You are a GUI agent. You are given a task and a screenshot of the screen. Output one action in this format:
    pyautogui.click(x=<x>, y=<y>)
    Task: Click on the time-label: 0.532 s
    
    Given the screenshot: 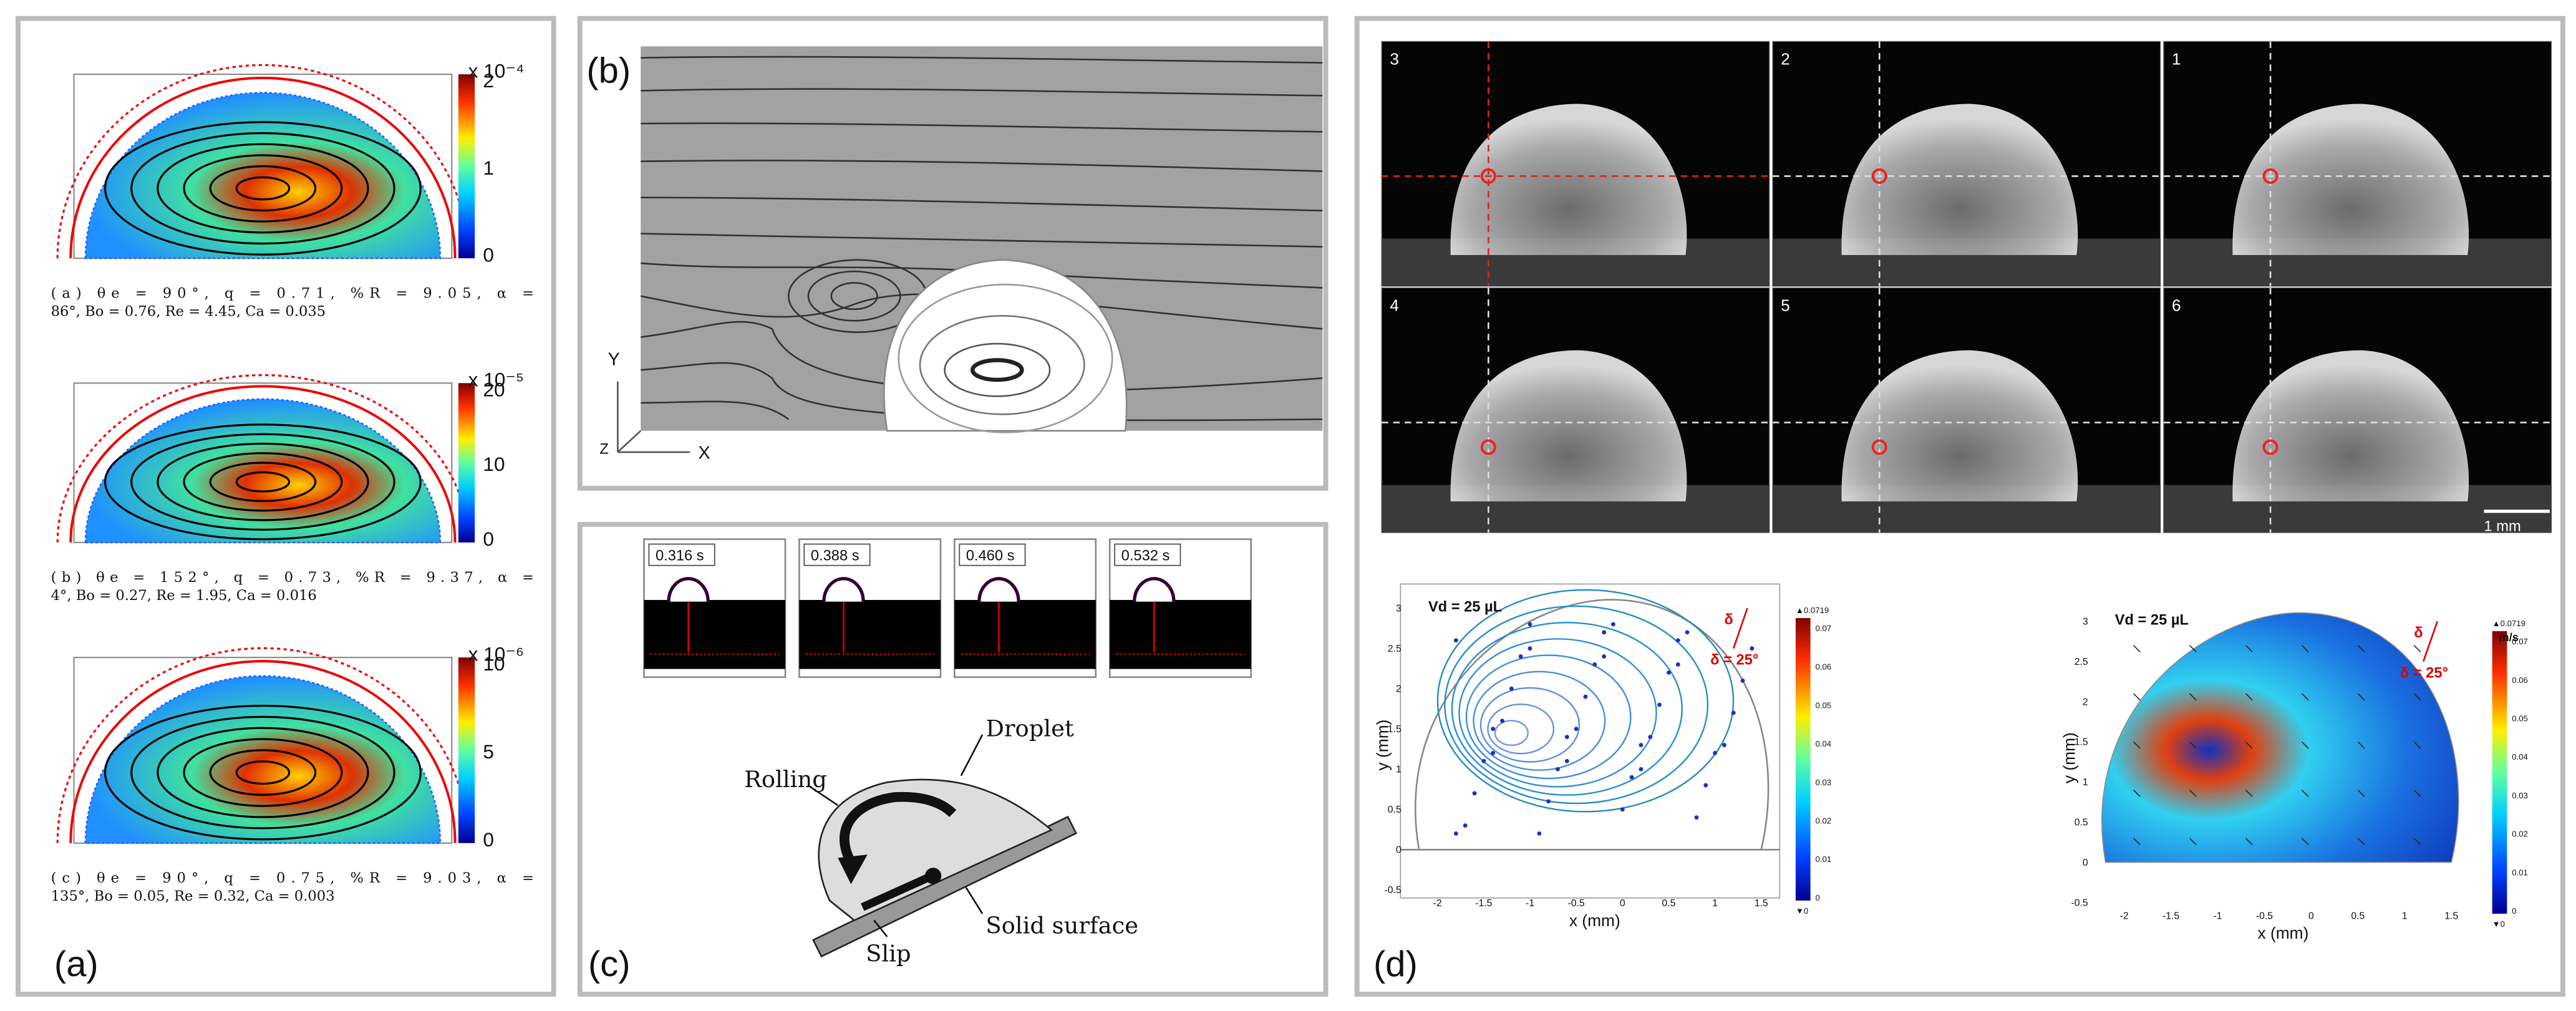 What is the action you would take?
    pyautogui.click(x=1145, y=556)
    